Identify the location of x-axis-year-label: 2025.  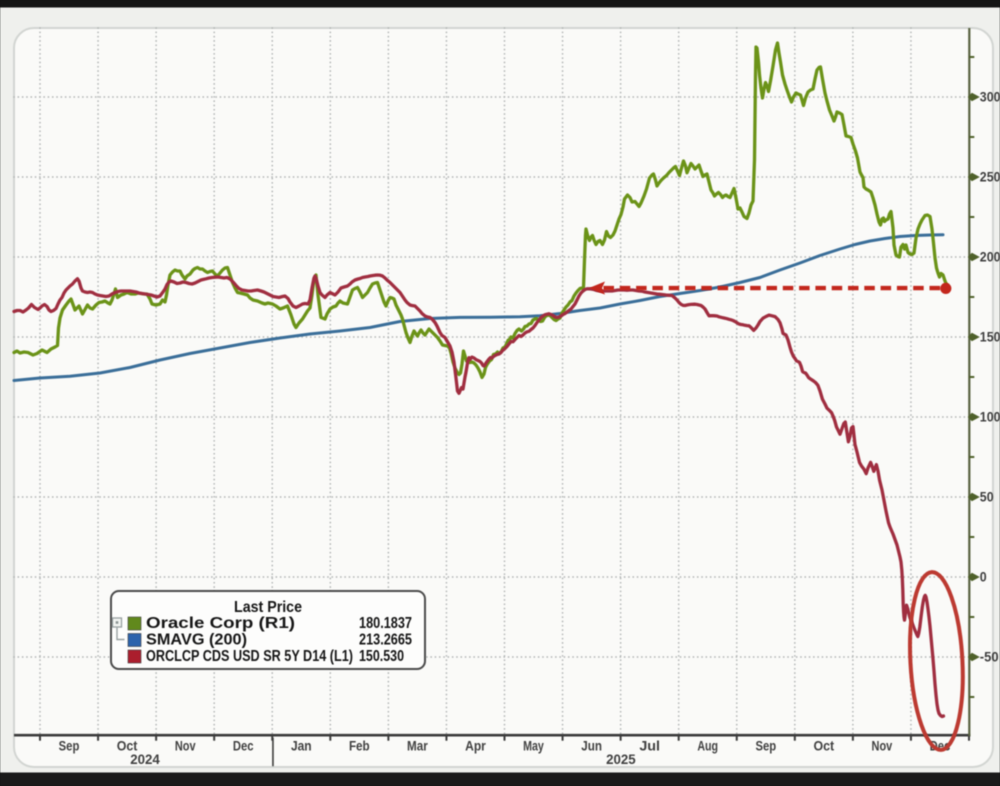
(621, 759).